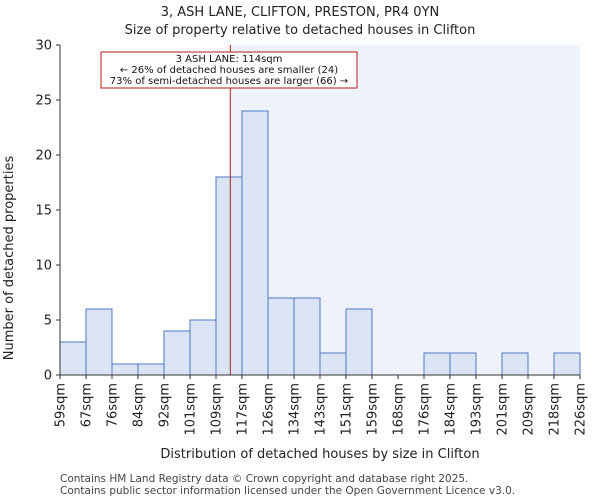  Describe the element at coordinates (529, 409) in the screenshot. I see `x-tick-label: 209sqm` at that location.